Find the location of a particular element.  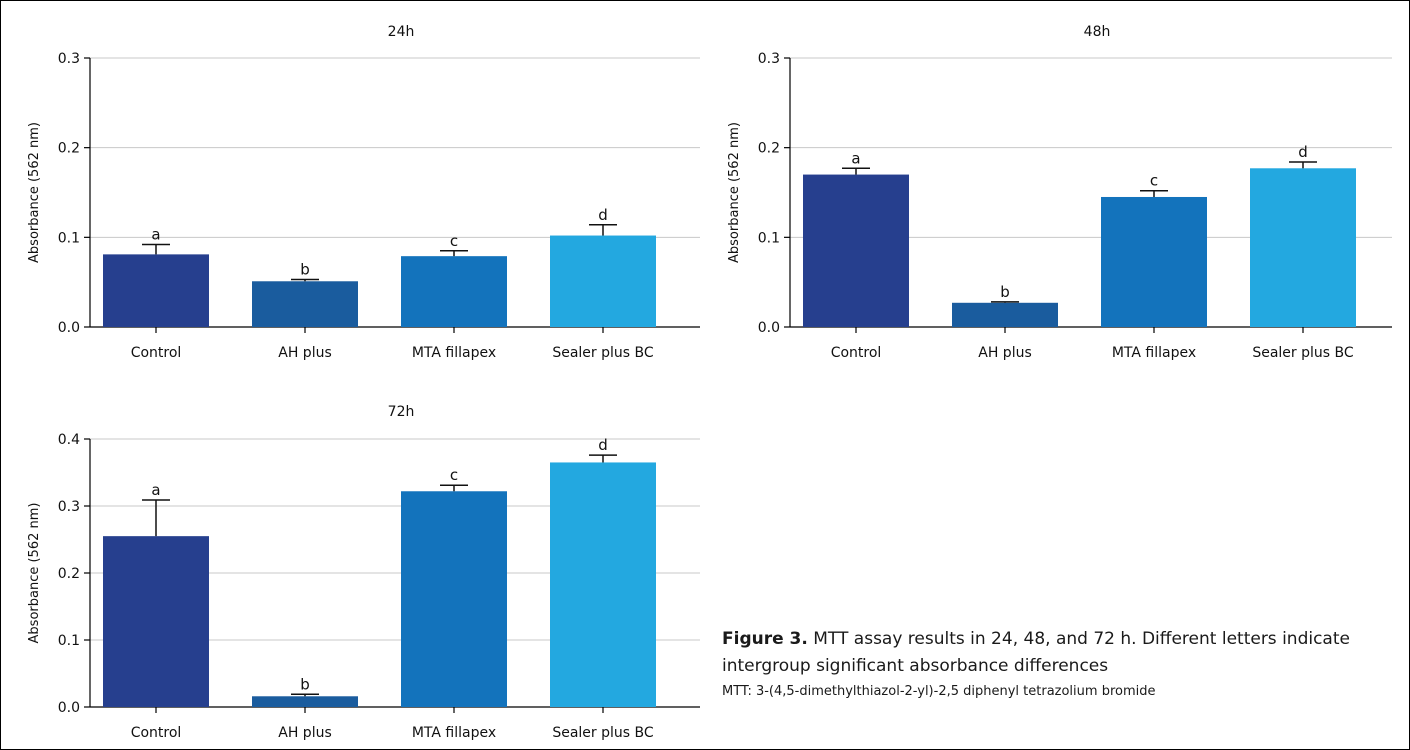

y-tick-label: 0.4 is located at coordinates (69, 440).